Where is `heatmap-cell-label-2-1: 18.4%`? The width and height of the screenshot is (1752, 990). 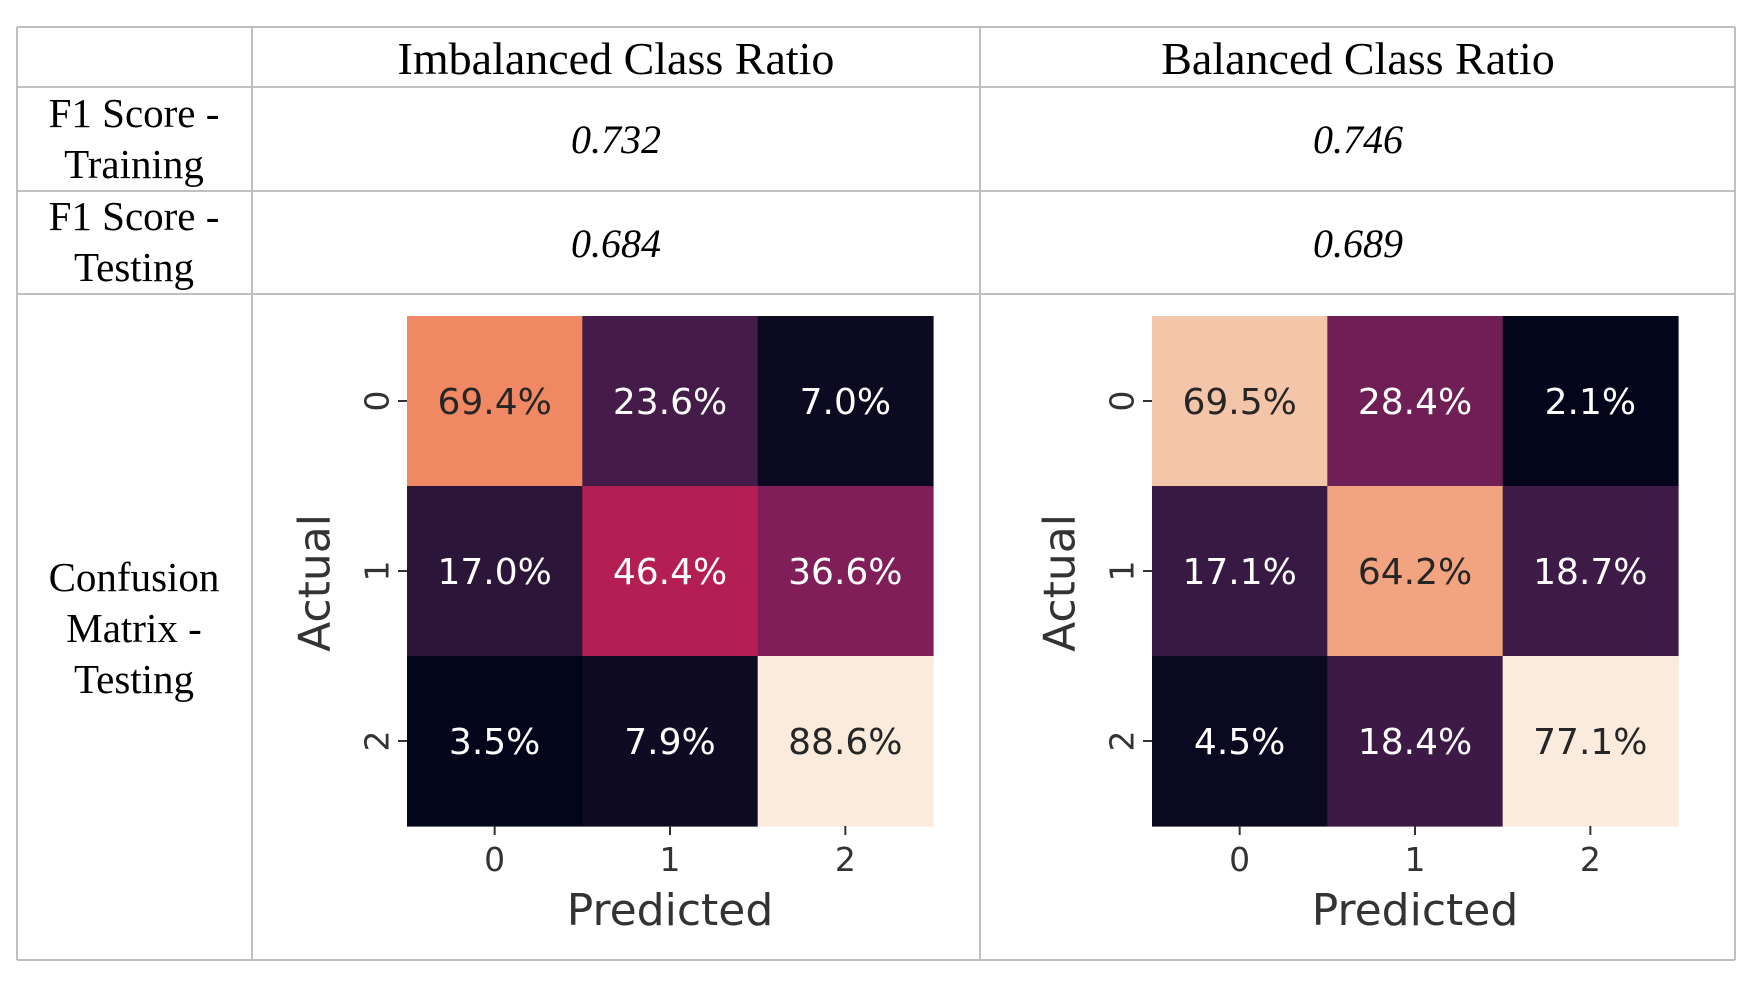
heatmap-cell-label-2-1: 18.4% is located at coordinates (1415, 742).